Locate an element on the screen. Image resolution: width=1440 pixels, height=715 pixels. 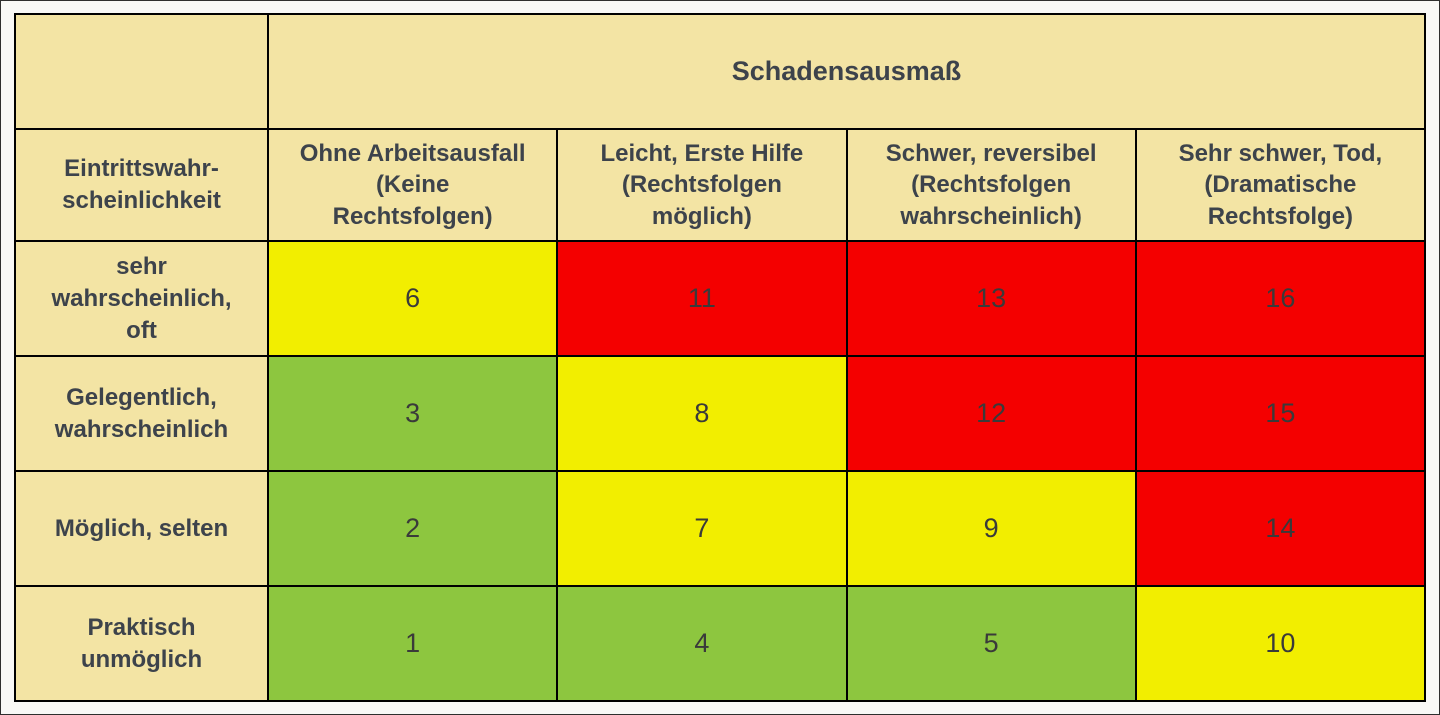
row-label-3: Möglich, selten is located at coordinates (141, 529).